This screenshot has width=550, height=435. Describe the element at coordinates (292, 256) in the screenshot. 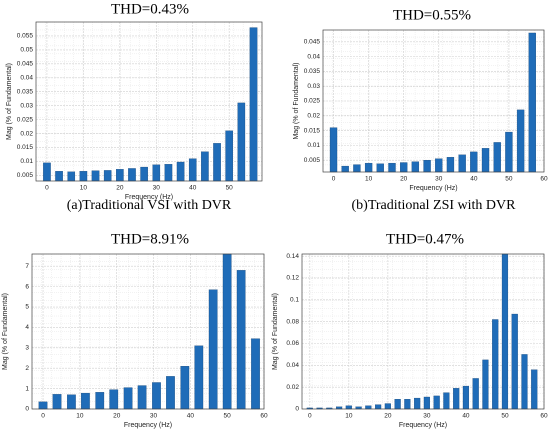

I see `y-tick-label: 0.14` at that location.